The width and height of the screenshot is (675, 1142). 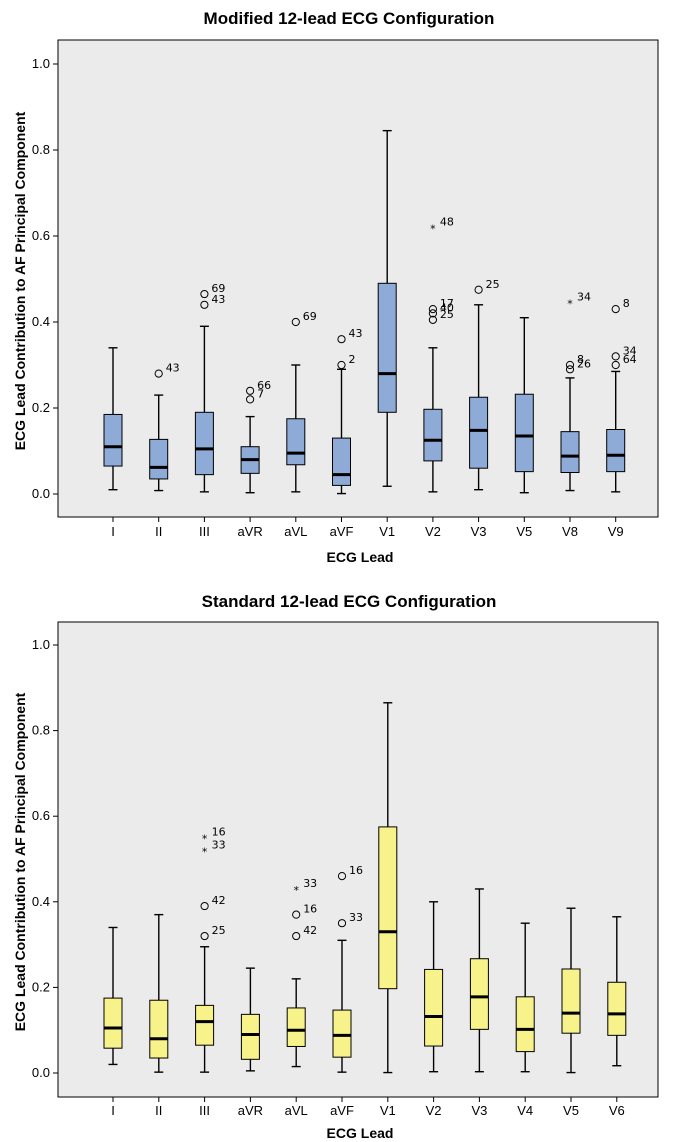 What do you see at coordinates (250, 1036) in the screenshot?
I see `box-aVR` at bounding box center [250, 1036].